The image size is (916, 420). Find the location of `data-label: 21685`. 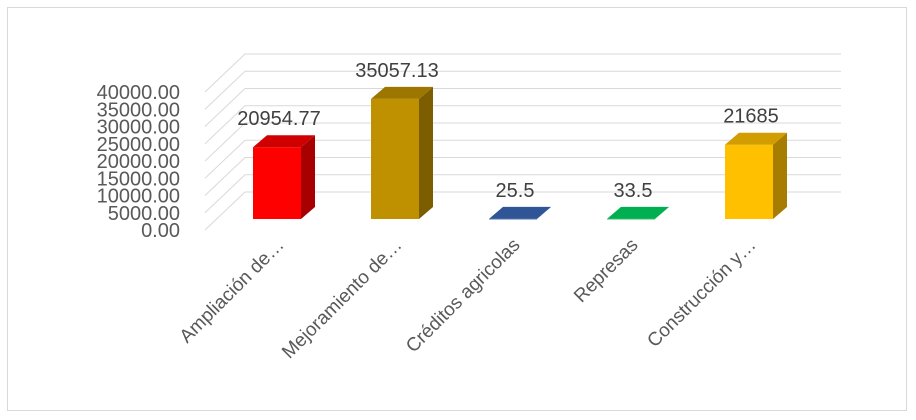

data-label: 21685 is located at coordinates (751, 117).